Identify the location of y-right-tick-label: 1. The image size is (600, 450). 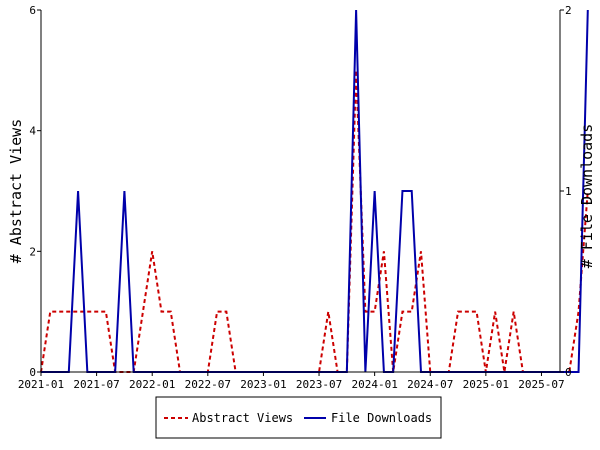
(568, 191).